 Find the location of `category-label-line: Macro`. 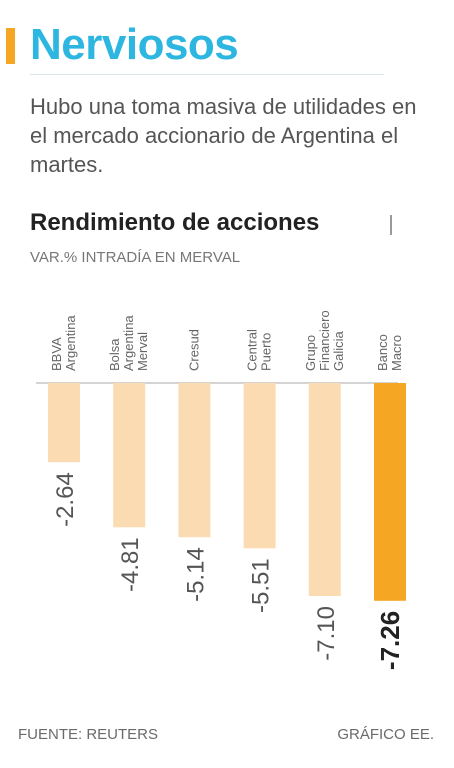

category-label-line: Macro is located at coordinates (396, 353).